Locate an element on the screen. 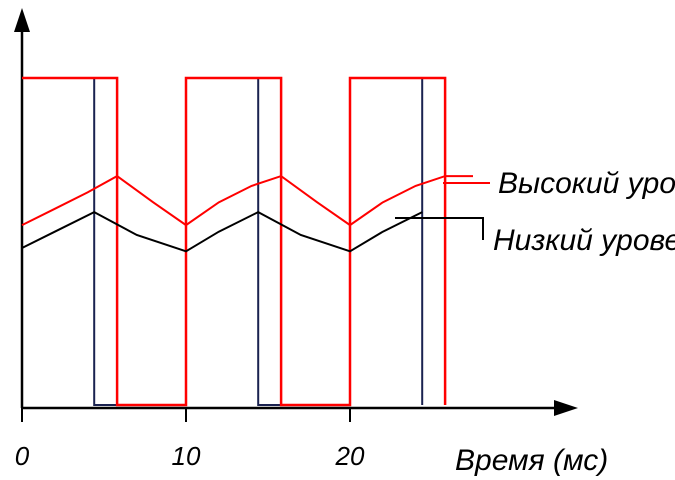 This screenshot has width=675, height=480. series-label-1: Низкий уровень is located at coordinates (584, 240).